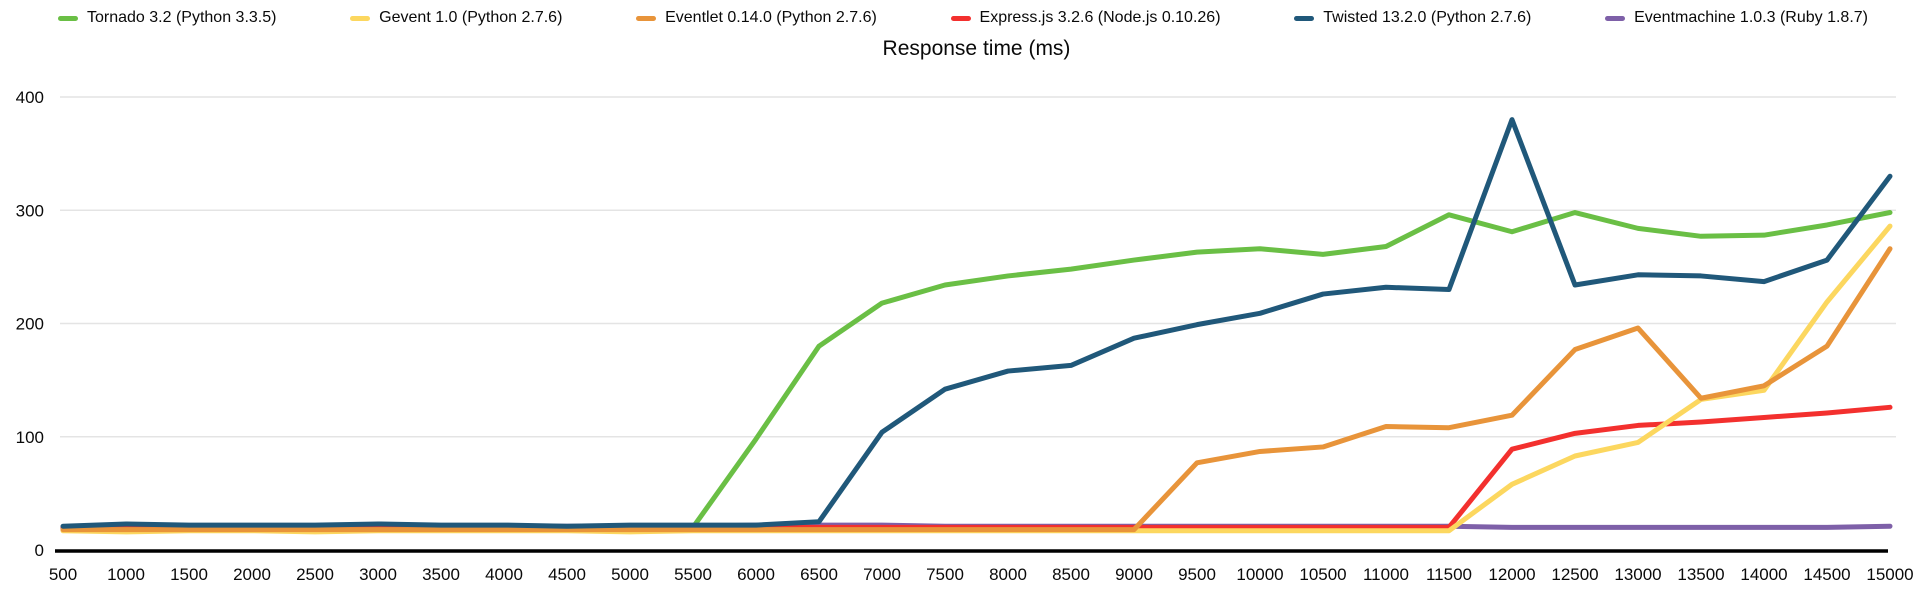 Image resolution: width=1920 pixels, height=606 pixels. I want to click on legend-label: Gevent 1.0 (Python 2.7.6), so click(471, 17).